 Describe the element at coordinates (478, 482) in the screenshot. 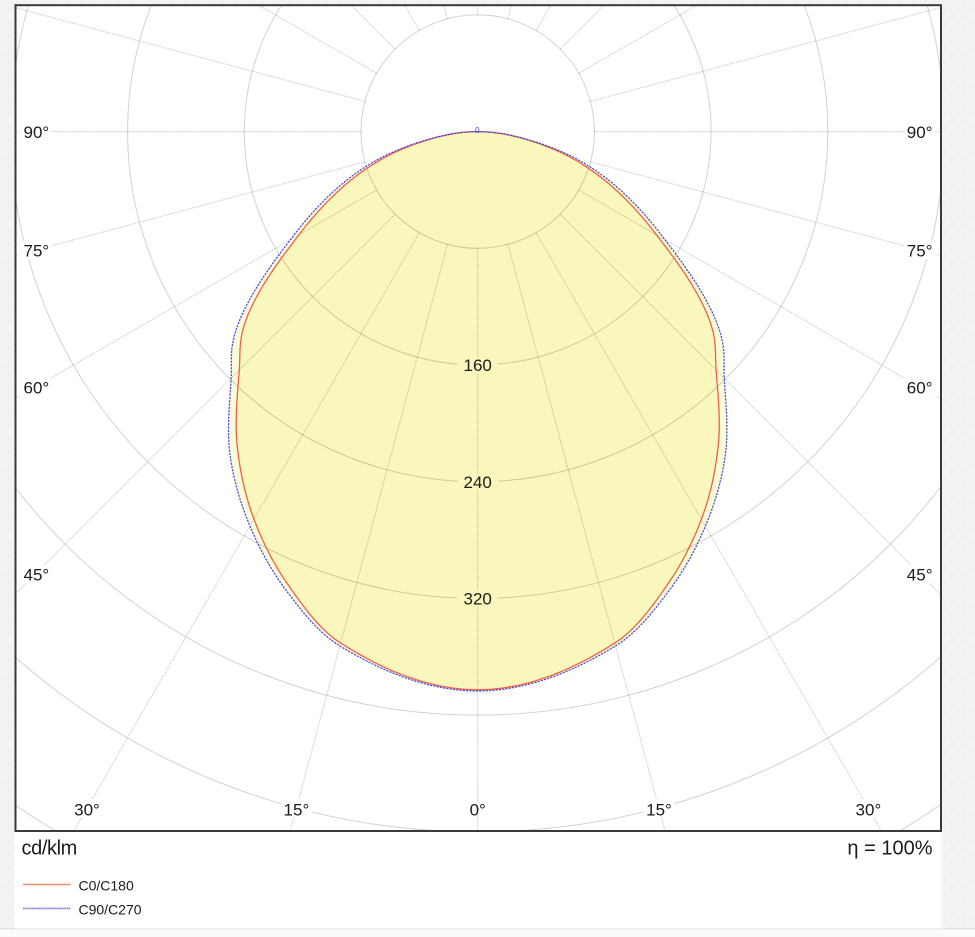

I see `svg-text: 240` at that location.